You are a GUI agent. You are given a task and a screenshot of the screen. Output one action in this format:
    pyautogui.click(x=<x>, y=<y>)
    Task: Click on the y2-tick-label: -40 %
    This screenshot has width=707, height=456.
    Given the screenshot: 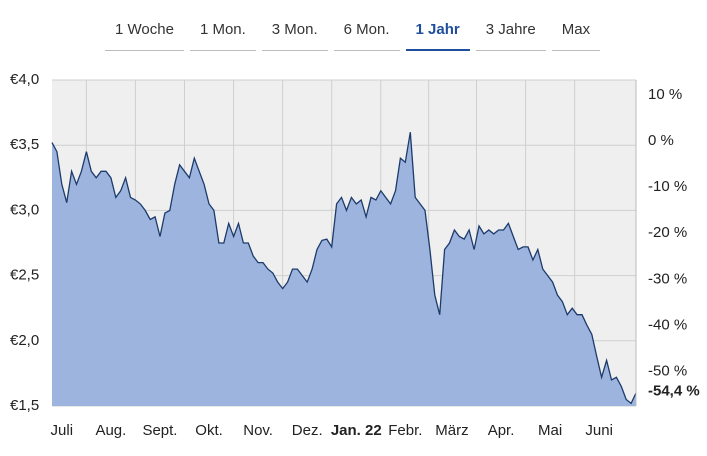 What is the action you would take?
    pyautogui.click(x=667, y=324)
    